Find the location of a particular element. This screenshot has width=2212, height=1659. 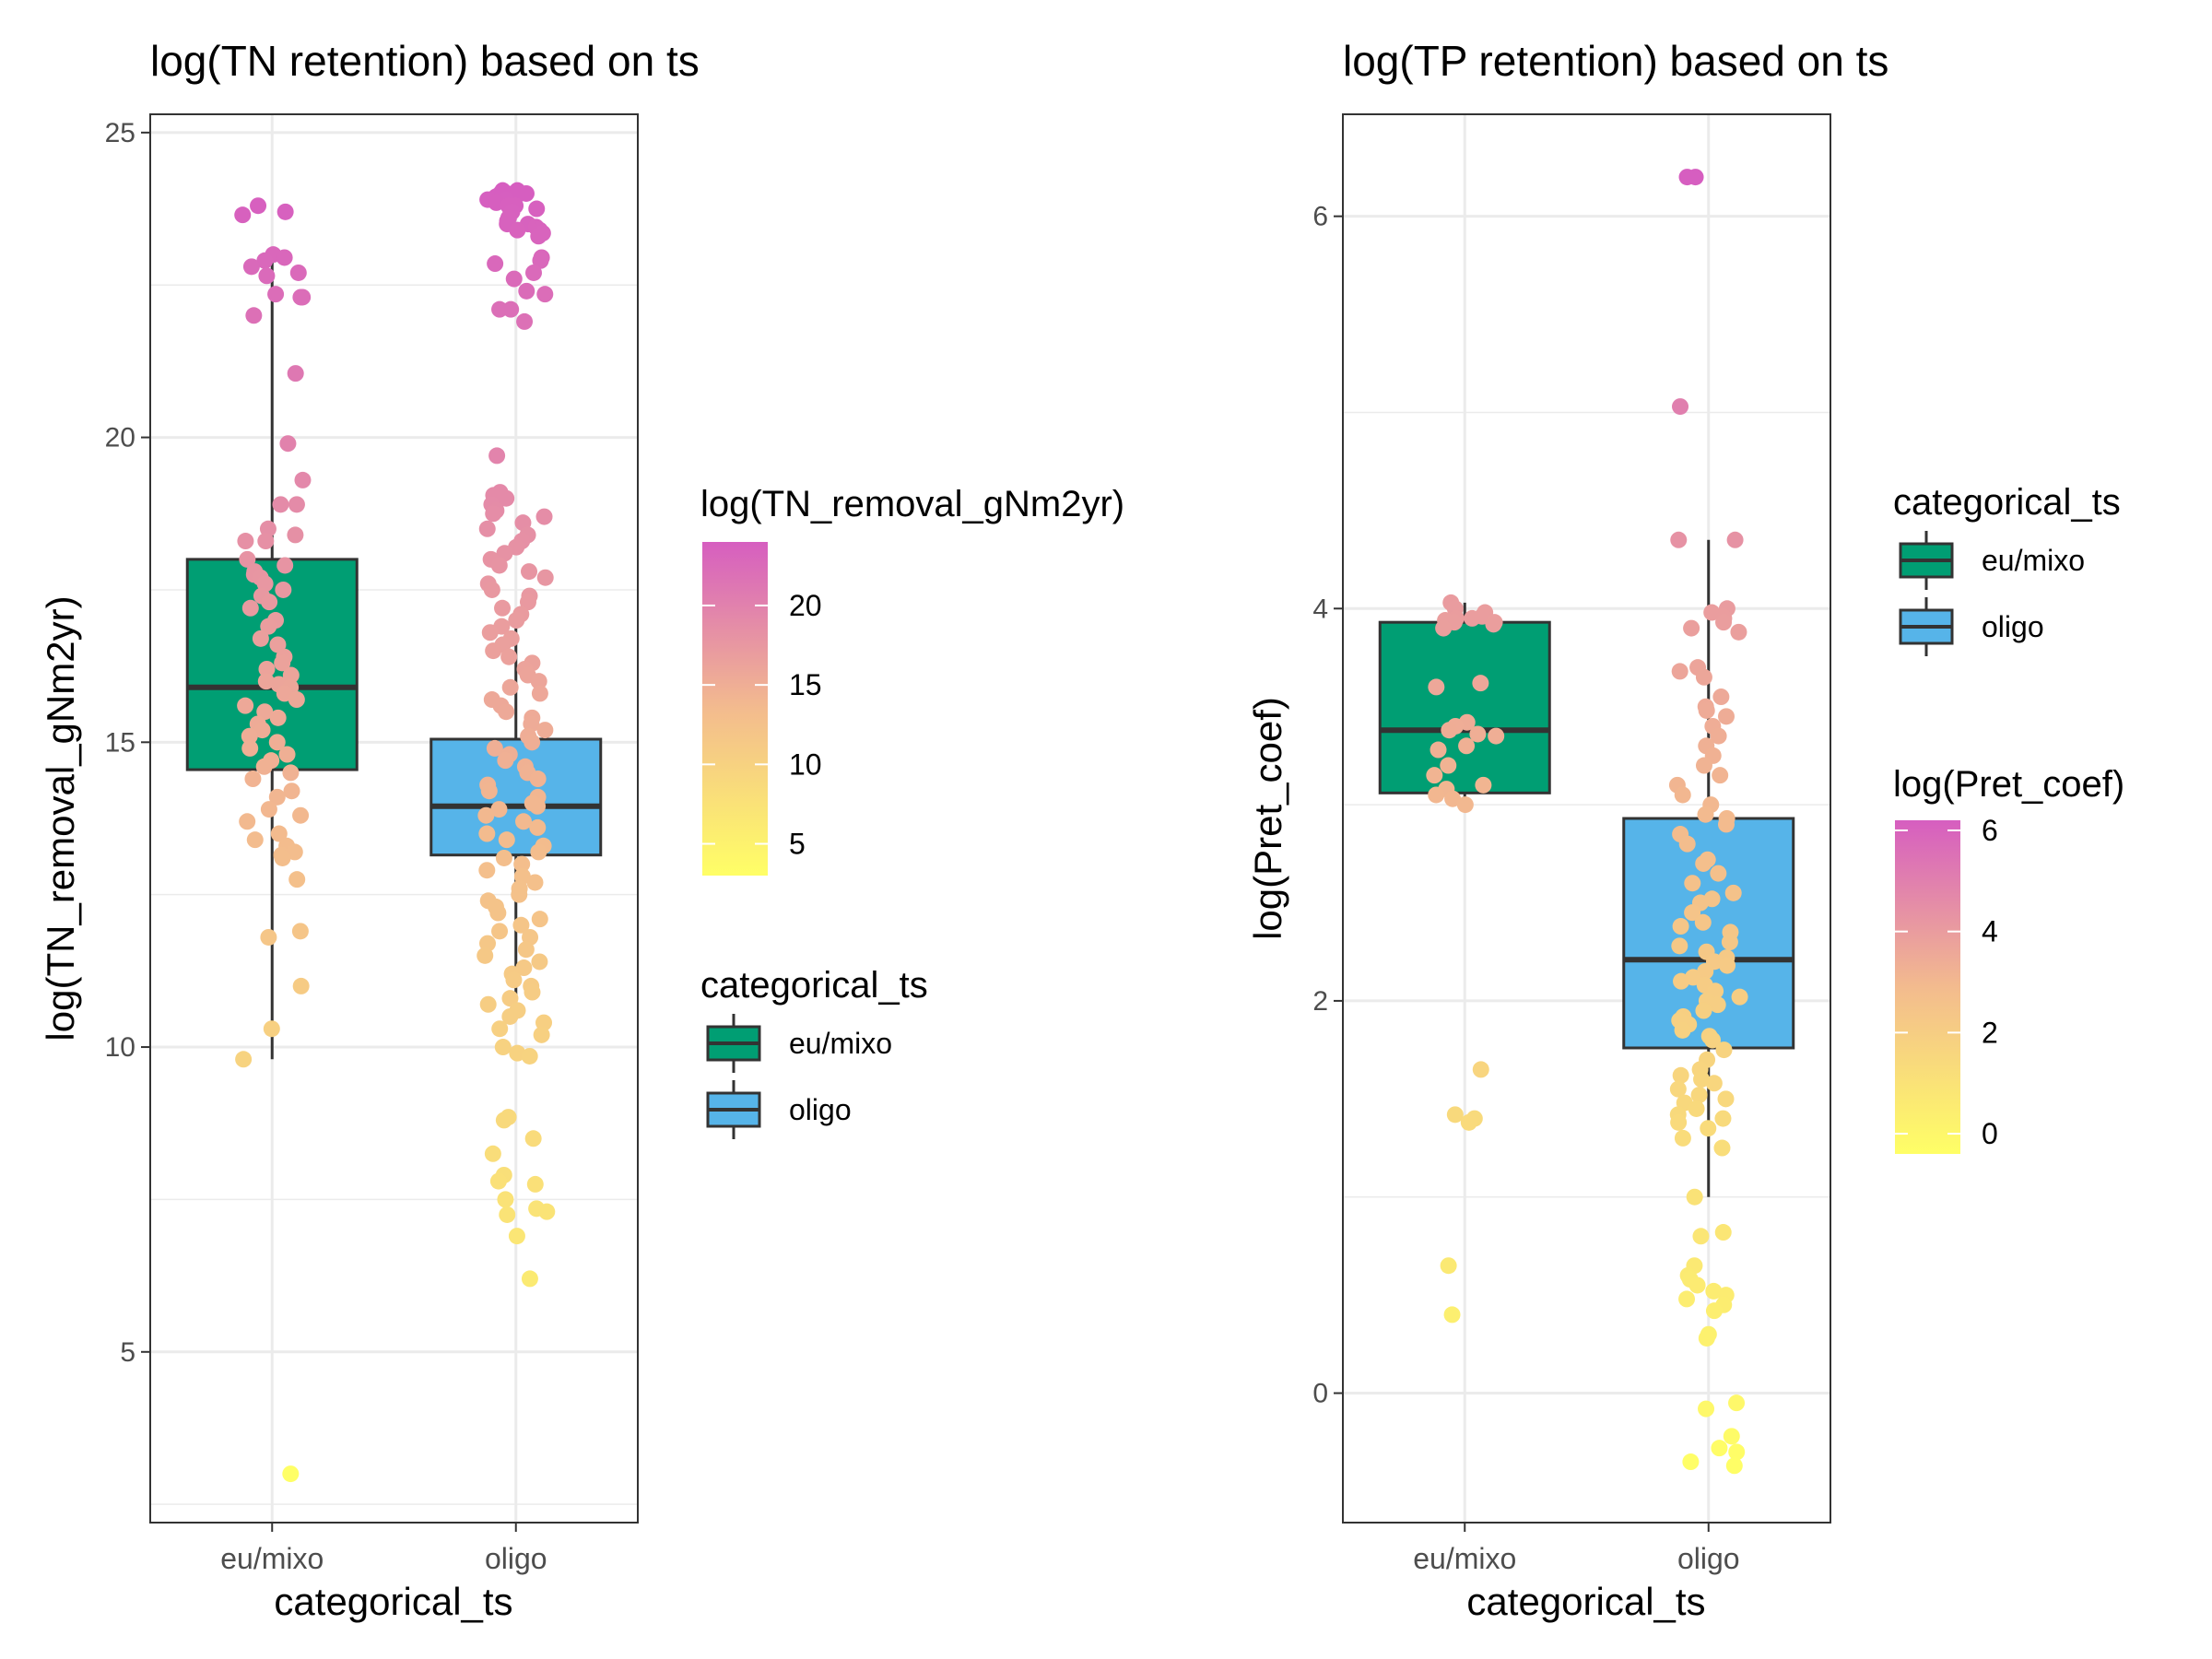

y-tick-label: 15 is located at coordinates (120, 742).